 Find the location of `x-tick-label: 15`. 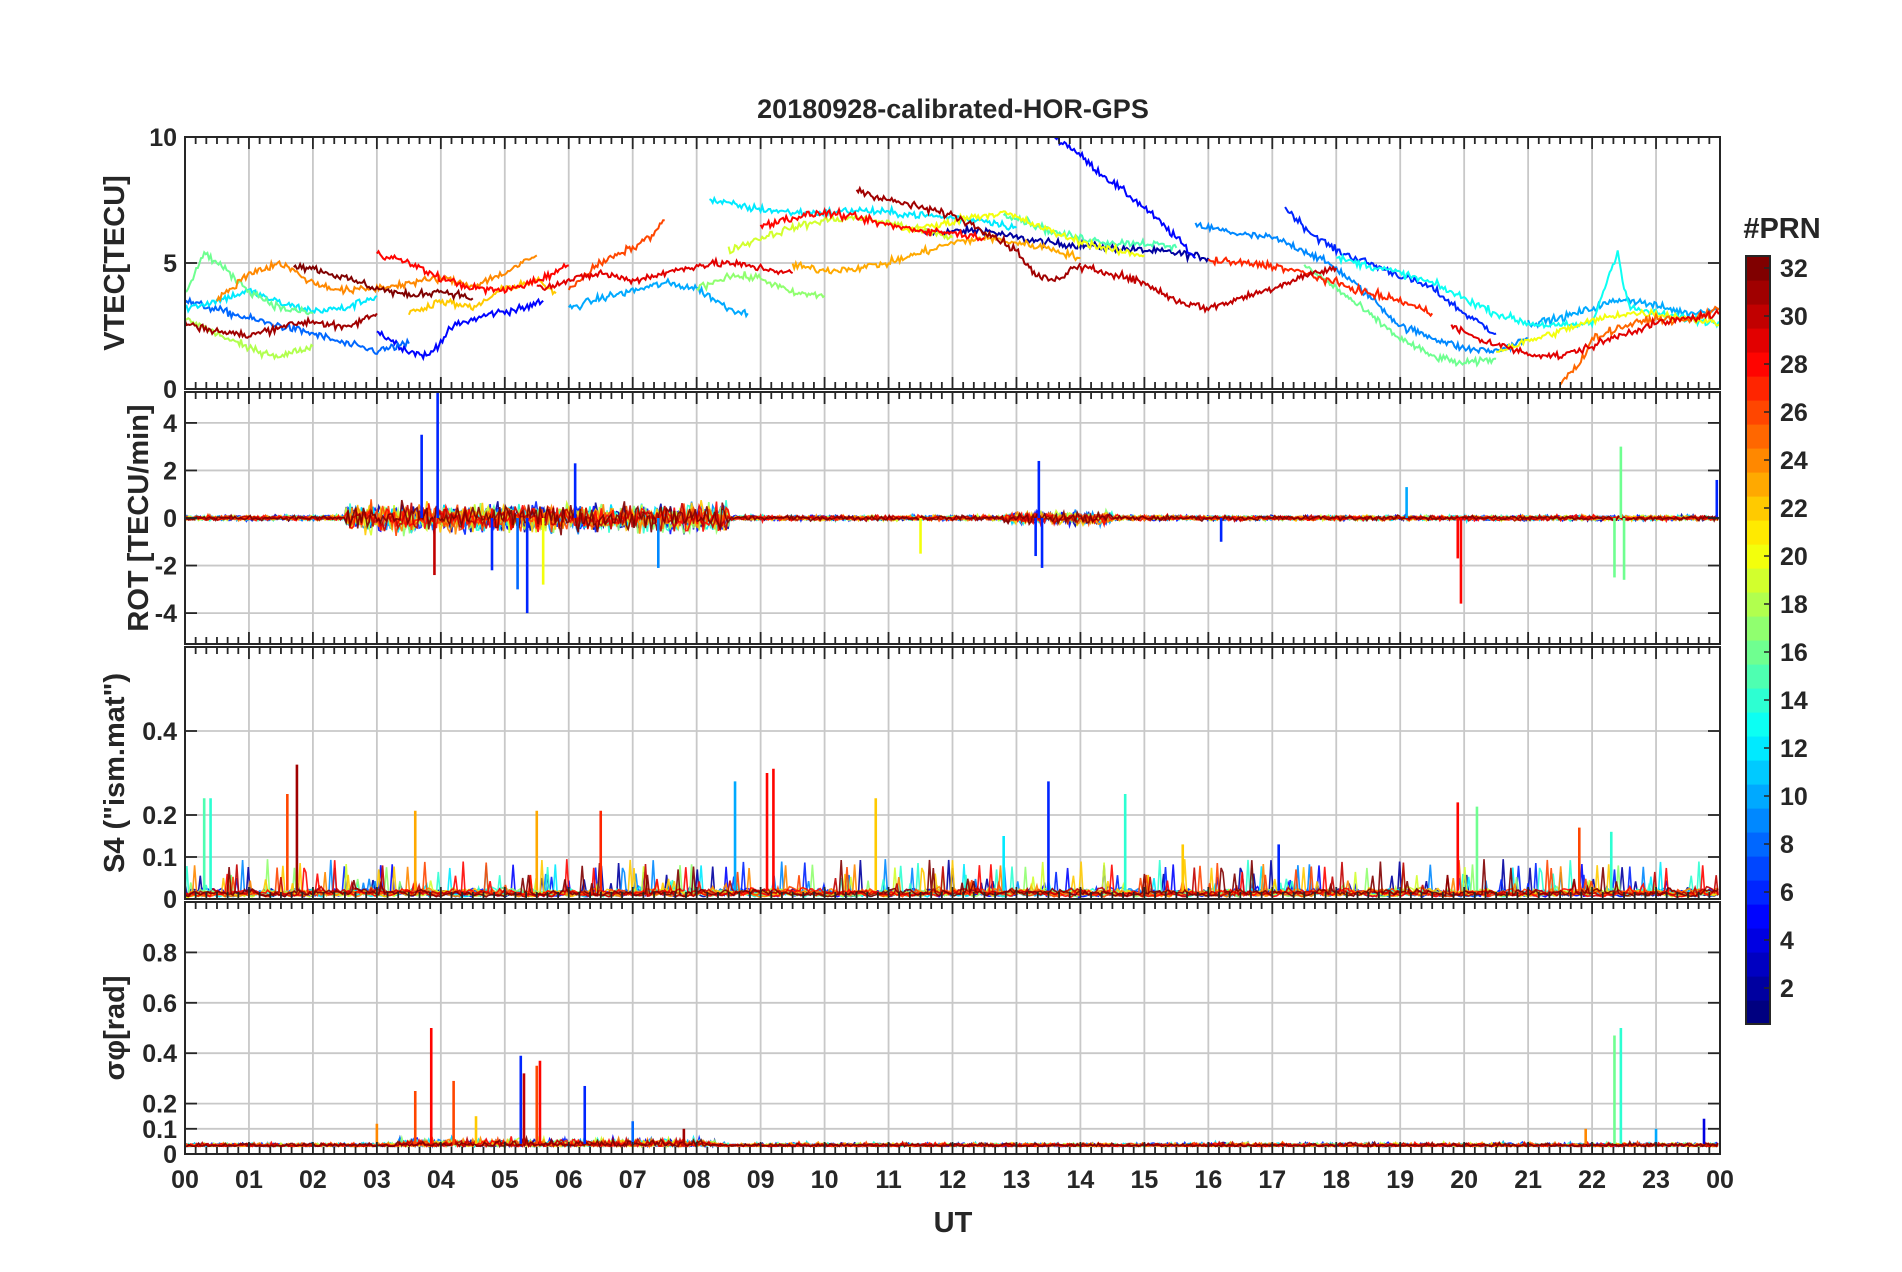

x-tick-label: 15 is located at coordinates (1144, 1180).